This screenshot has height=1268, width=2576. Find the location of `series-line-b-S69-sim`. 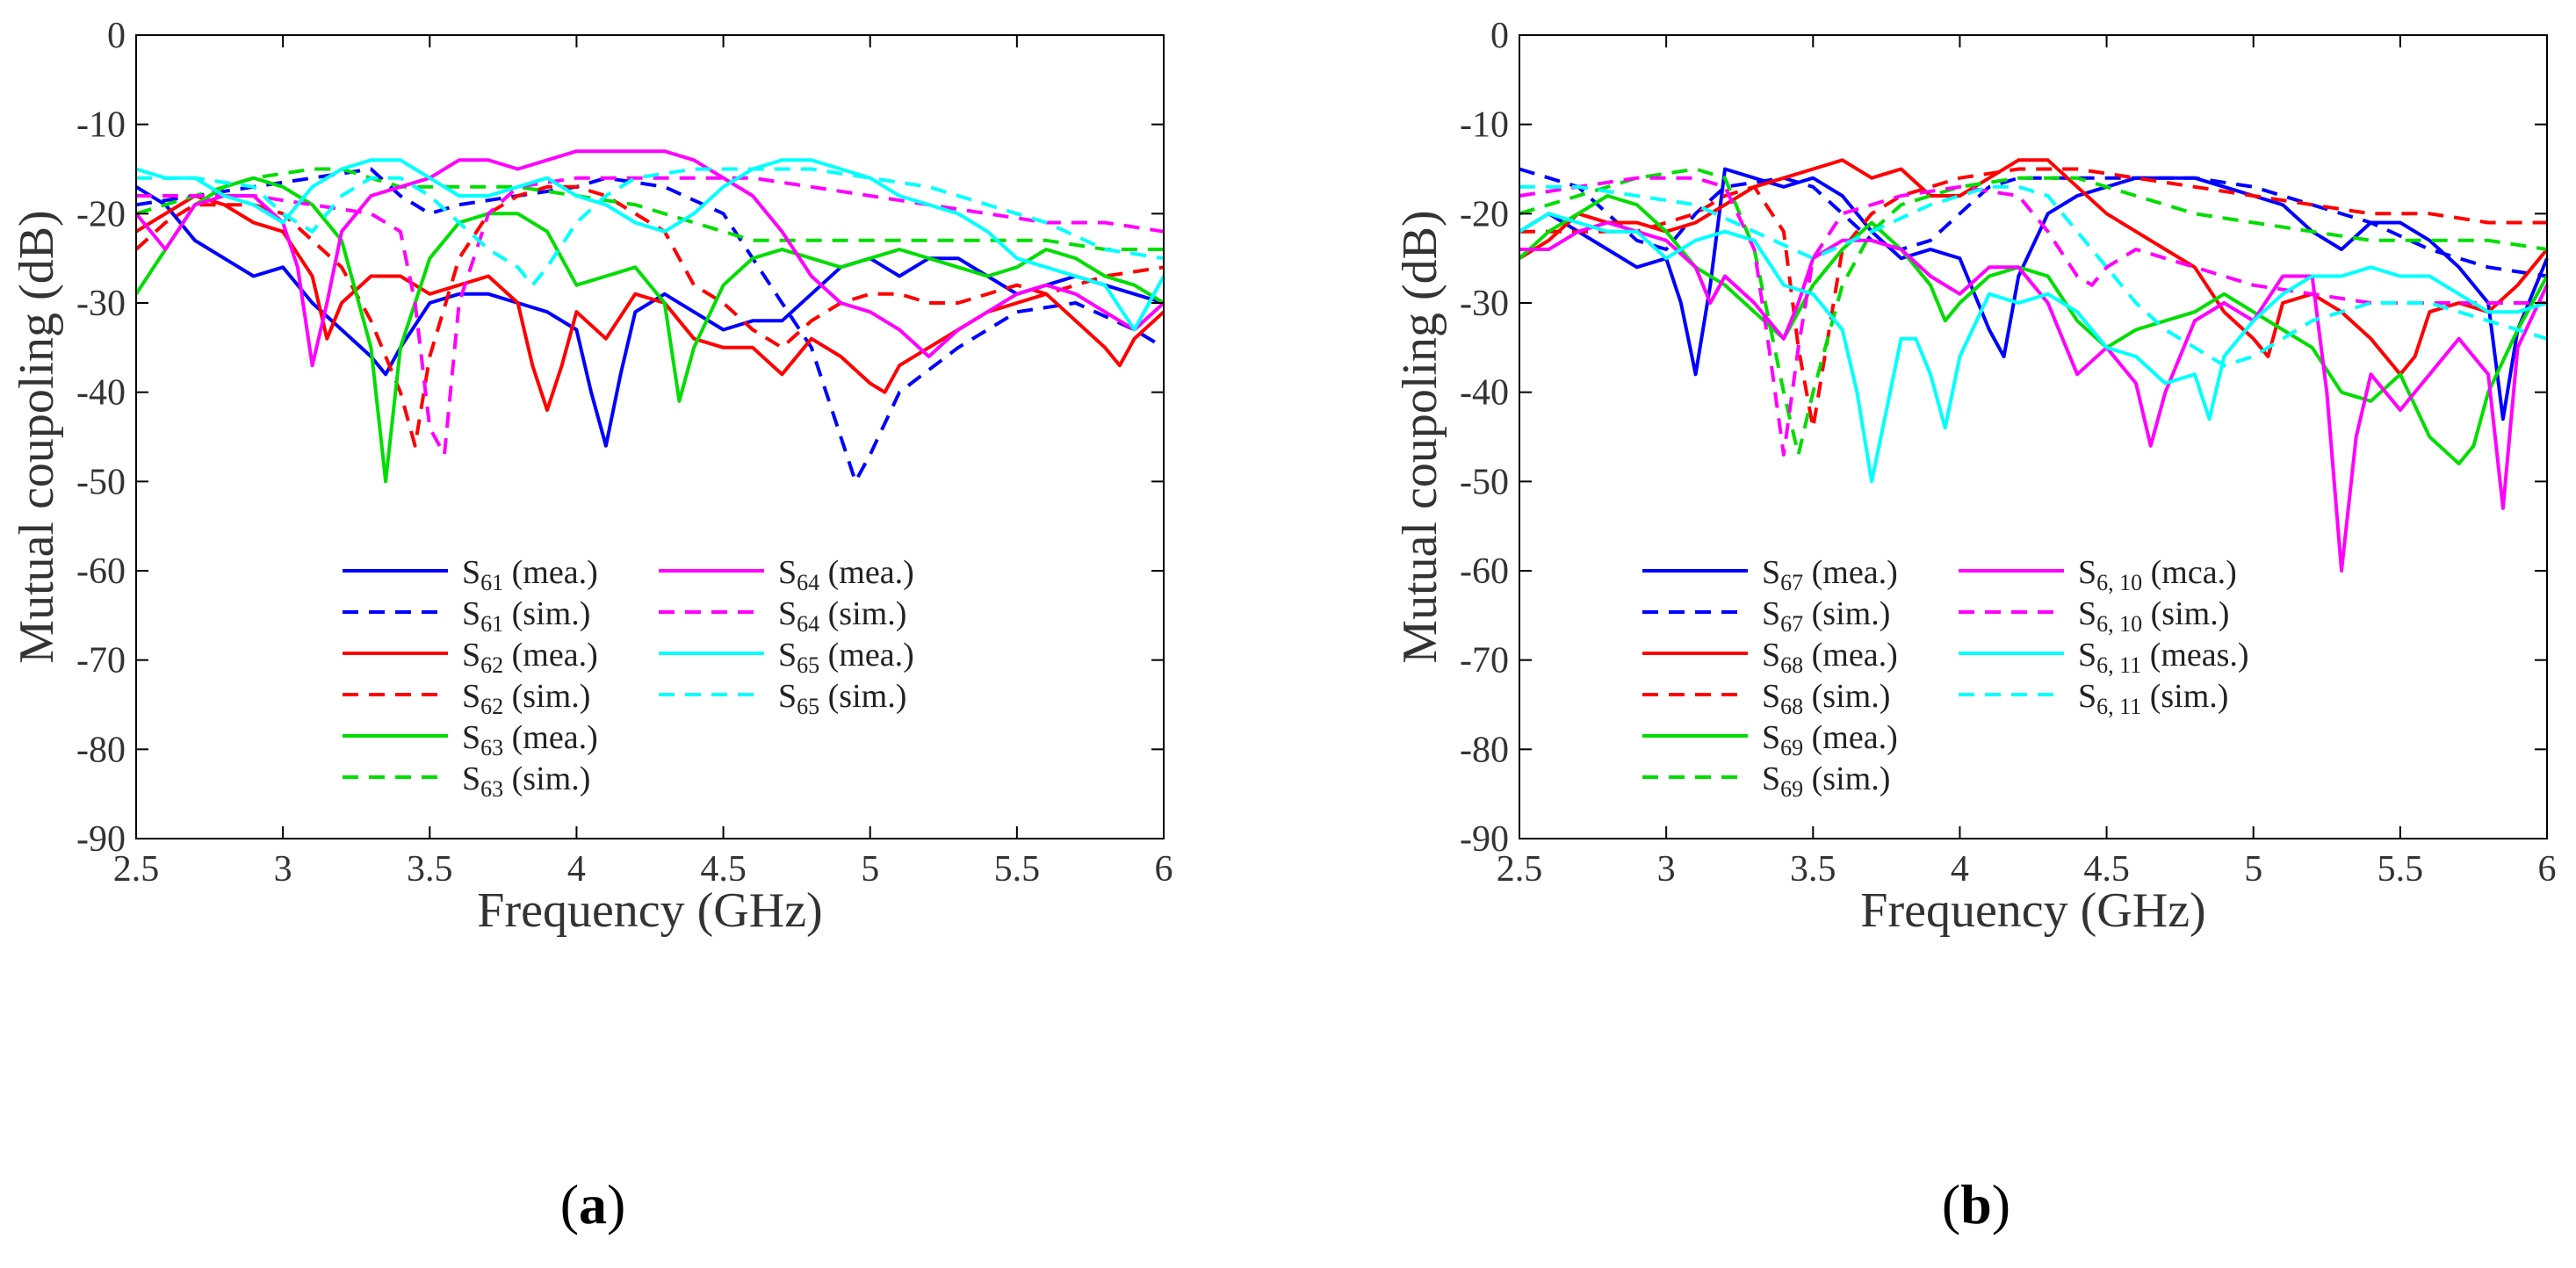

series-line-b-S69-sim is located at coordinates (2033, 312).